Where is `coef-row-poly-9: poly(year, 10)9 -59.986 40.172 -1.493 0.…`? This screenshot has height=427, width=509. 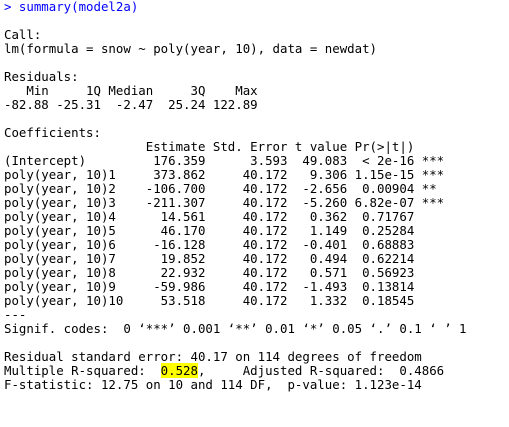
coef-row-poly-9: poly(year, 10)9 -59.986 40.172 -1.493 0.… is located at coordinates (224, 286).